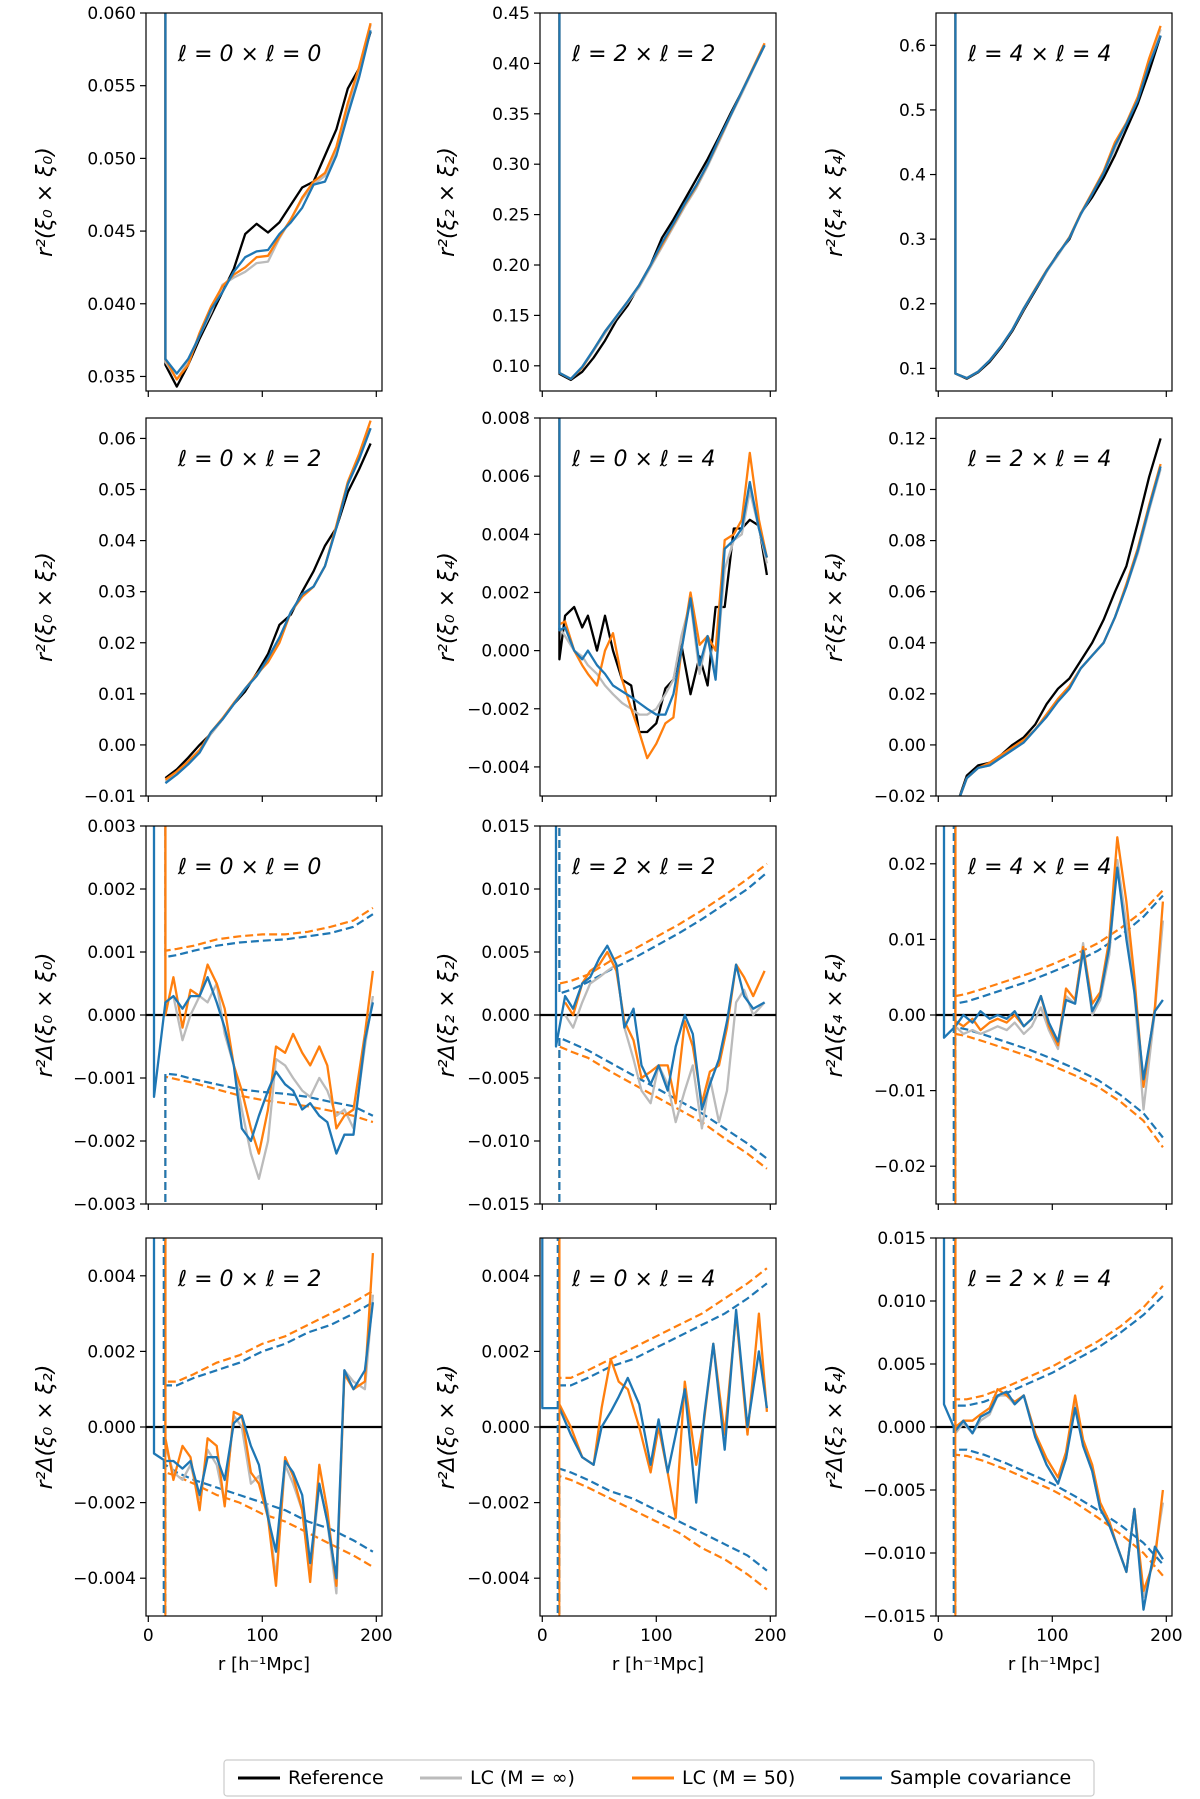 The height and width of the screenshot is (1799, 1200). What do you see at coordinates (835, 1015) in the screenshot?
I see `y-axis-label: r²Δ(ξ₄ × ξ₄)` at bounding box center [835, 1015].